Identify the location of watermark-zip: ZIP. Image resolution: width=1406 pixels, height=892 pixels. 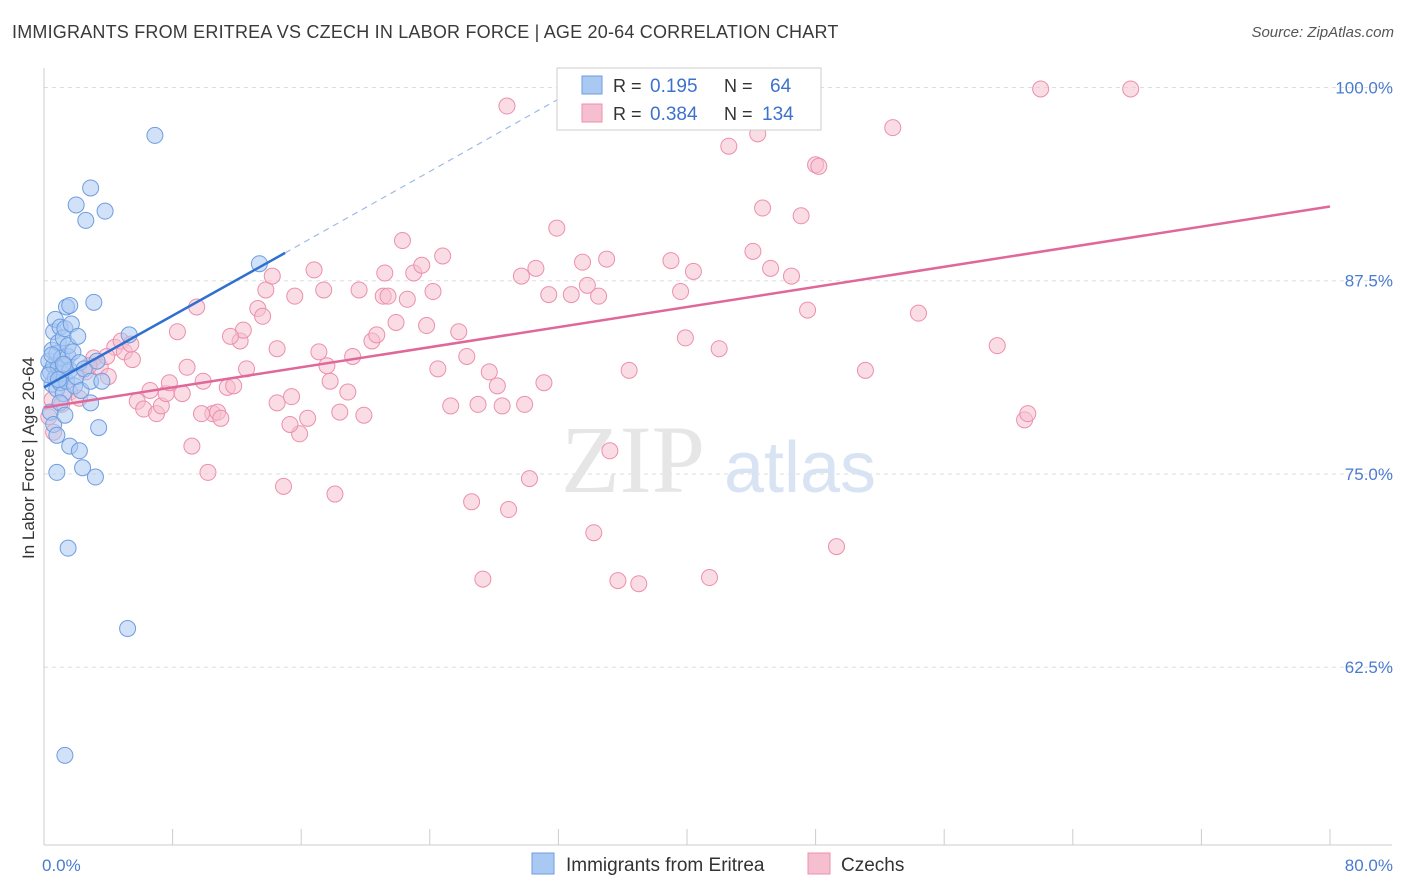
(633, 459).